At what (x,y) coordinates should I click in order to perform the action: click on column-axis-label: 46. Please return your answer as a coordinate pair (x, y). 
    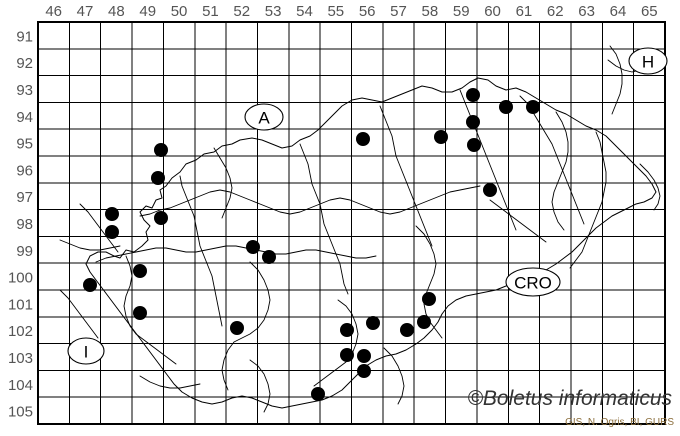
    Looking at the image, I should click on (53, 11).